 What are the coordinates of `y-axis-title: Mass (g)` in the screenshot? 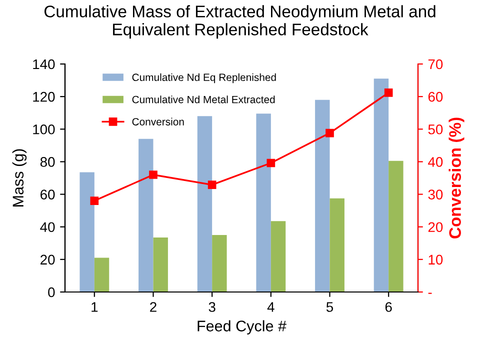 It's located at (19, 177).